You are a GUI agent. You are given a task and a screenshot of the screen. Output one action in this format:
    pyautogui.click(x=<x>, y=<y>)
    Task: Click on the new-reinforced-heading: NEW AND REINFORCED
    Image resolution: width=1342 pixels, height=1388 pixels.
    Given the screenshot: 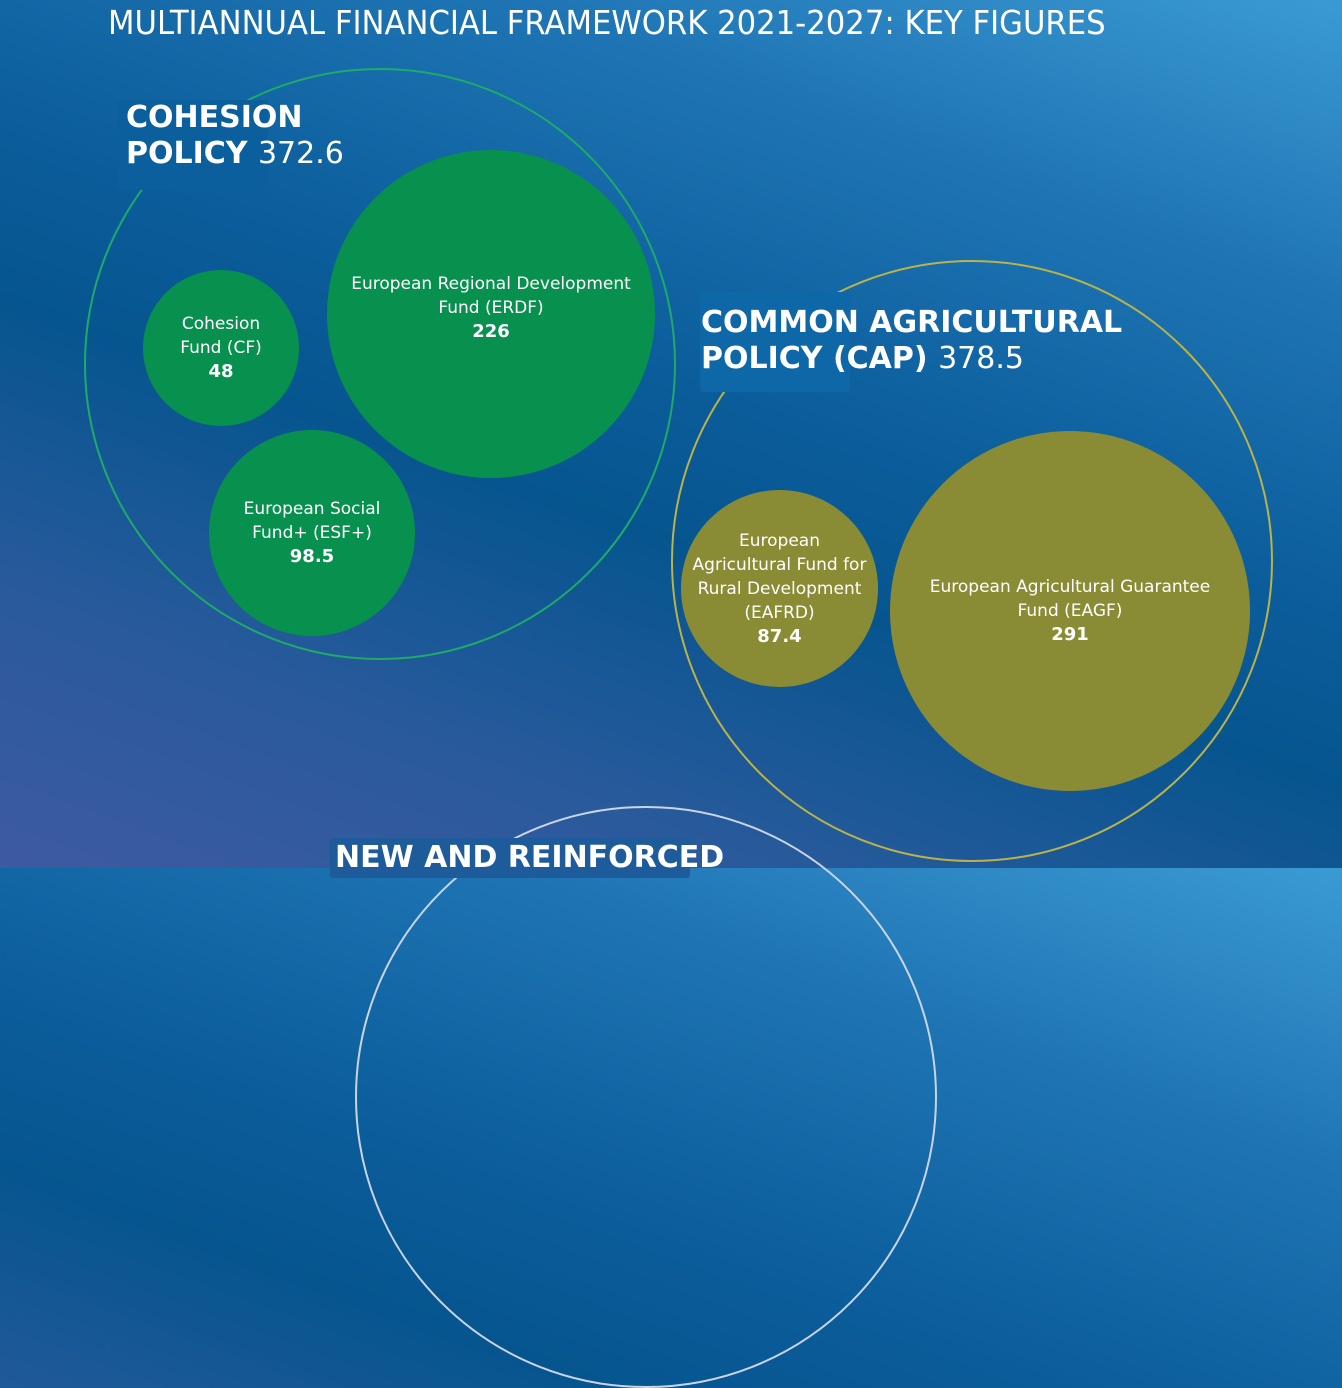 What is the action you would take?
    pyautogui.click(x=529, y=858)
    